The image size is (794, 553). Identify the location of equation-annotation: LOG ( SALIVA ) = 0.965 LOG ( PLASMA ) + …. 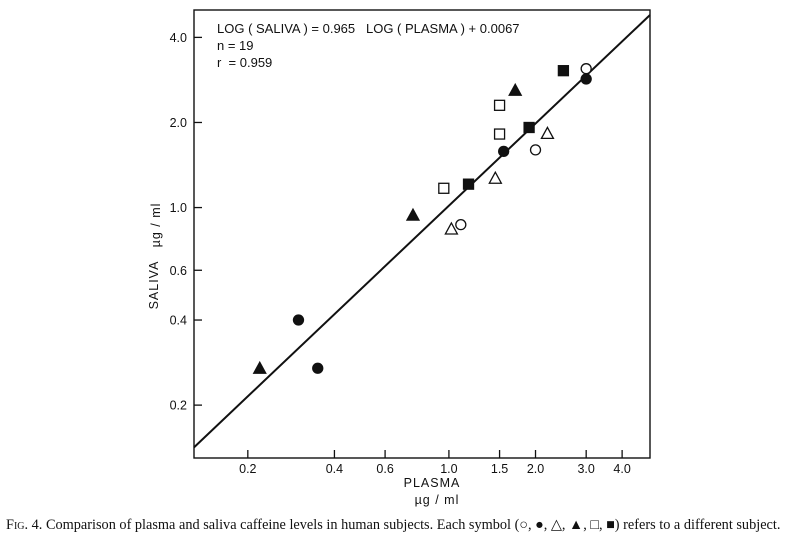
(368, 28).